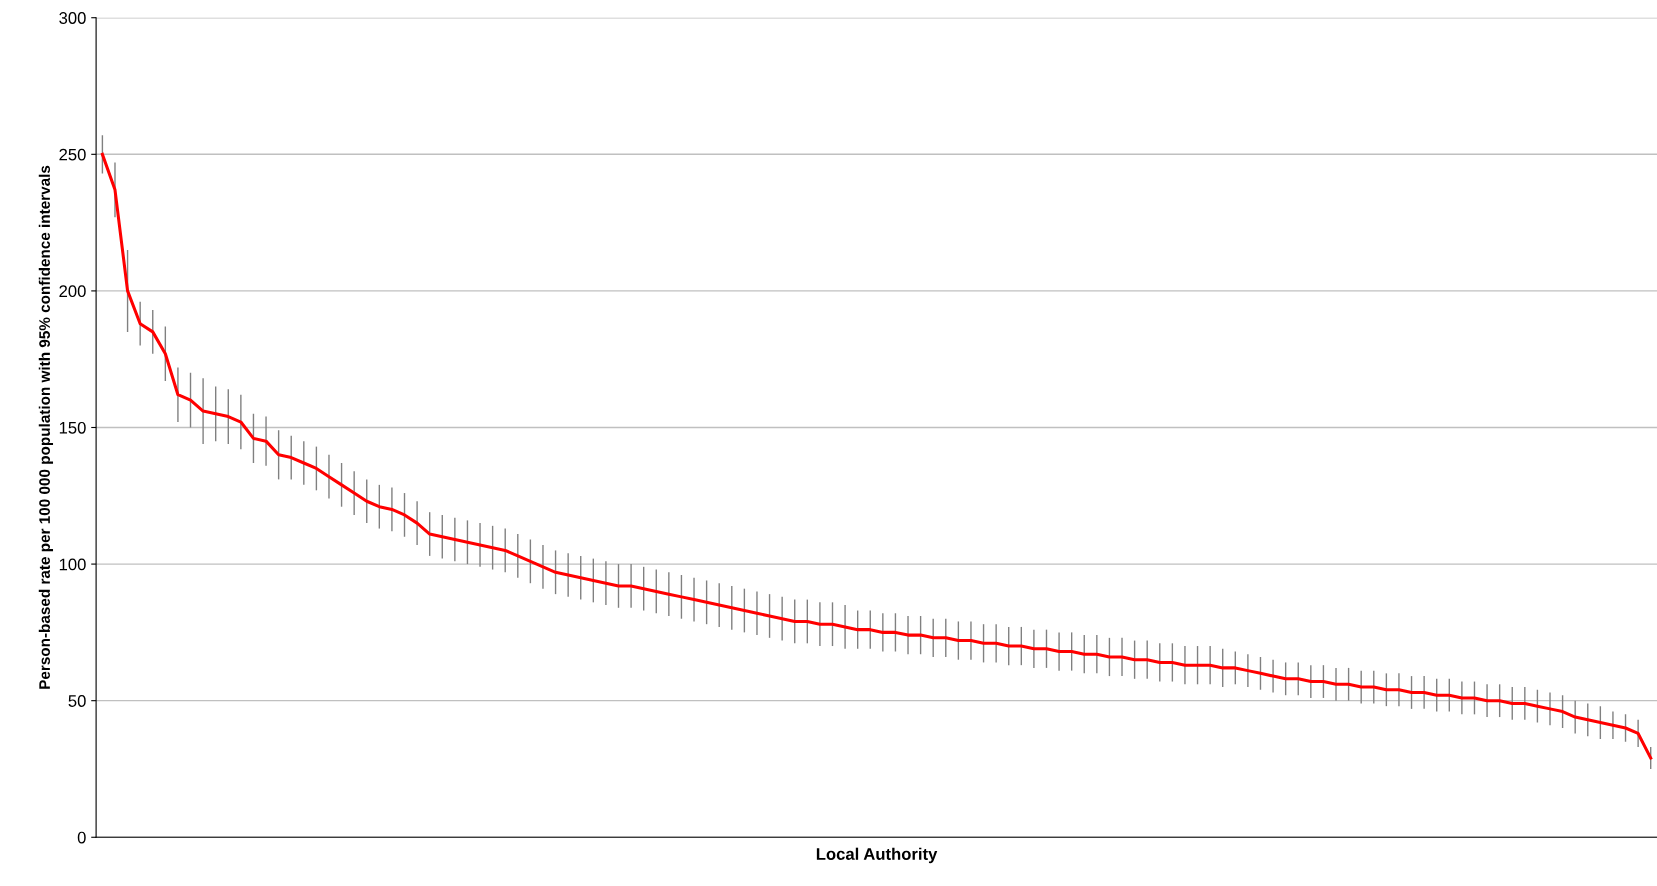  I want to click on y-tick-label: 100, so click(72, 564).